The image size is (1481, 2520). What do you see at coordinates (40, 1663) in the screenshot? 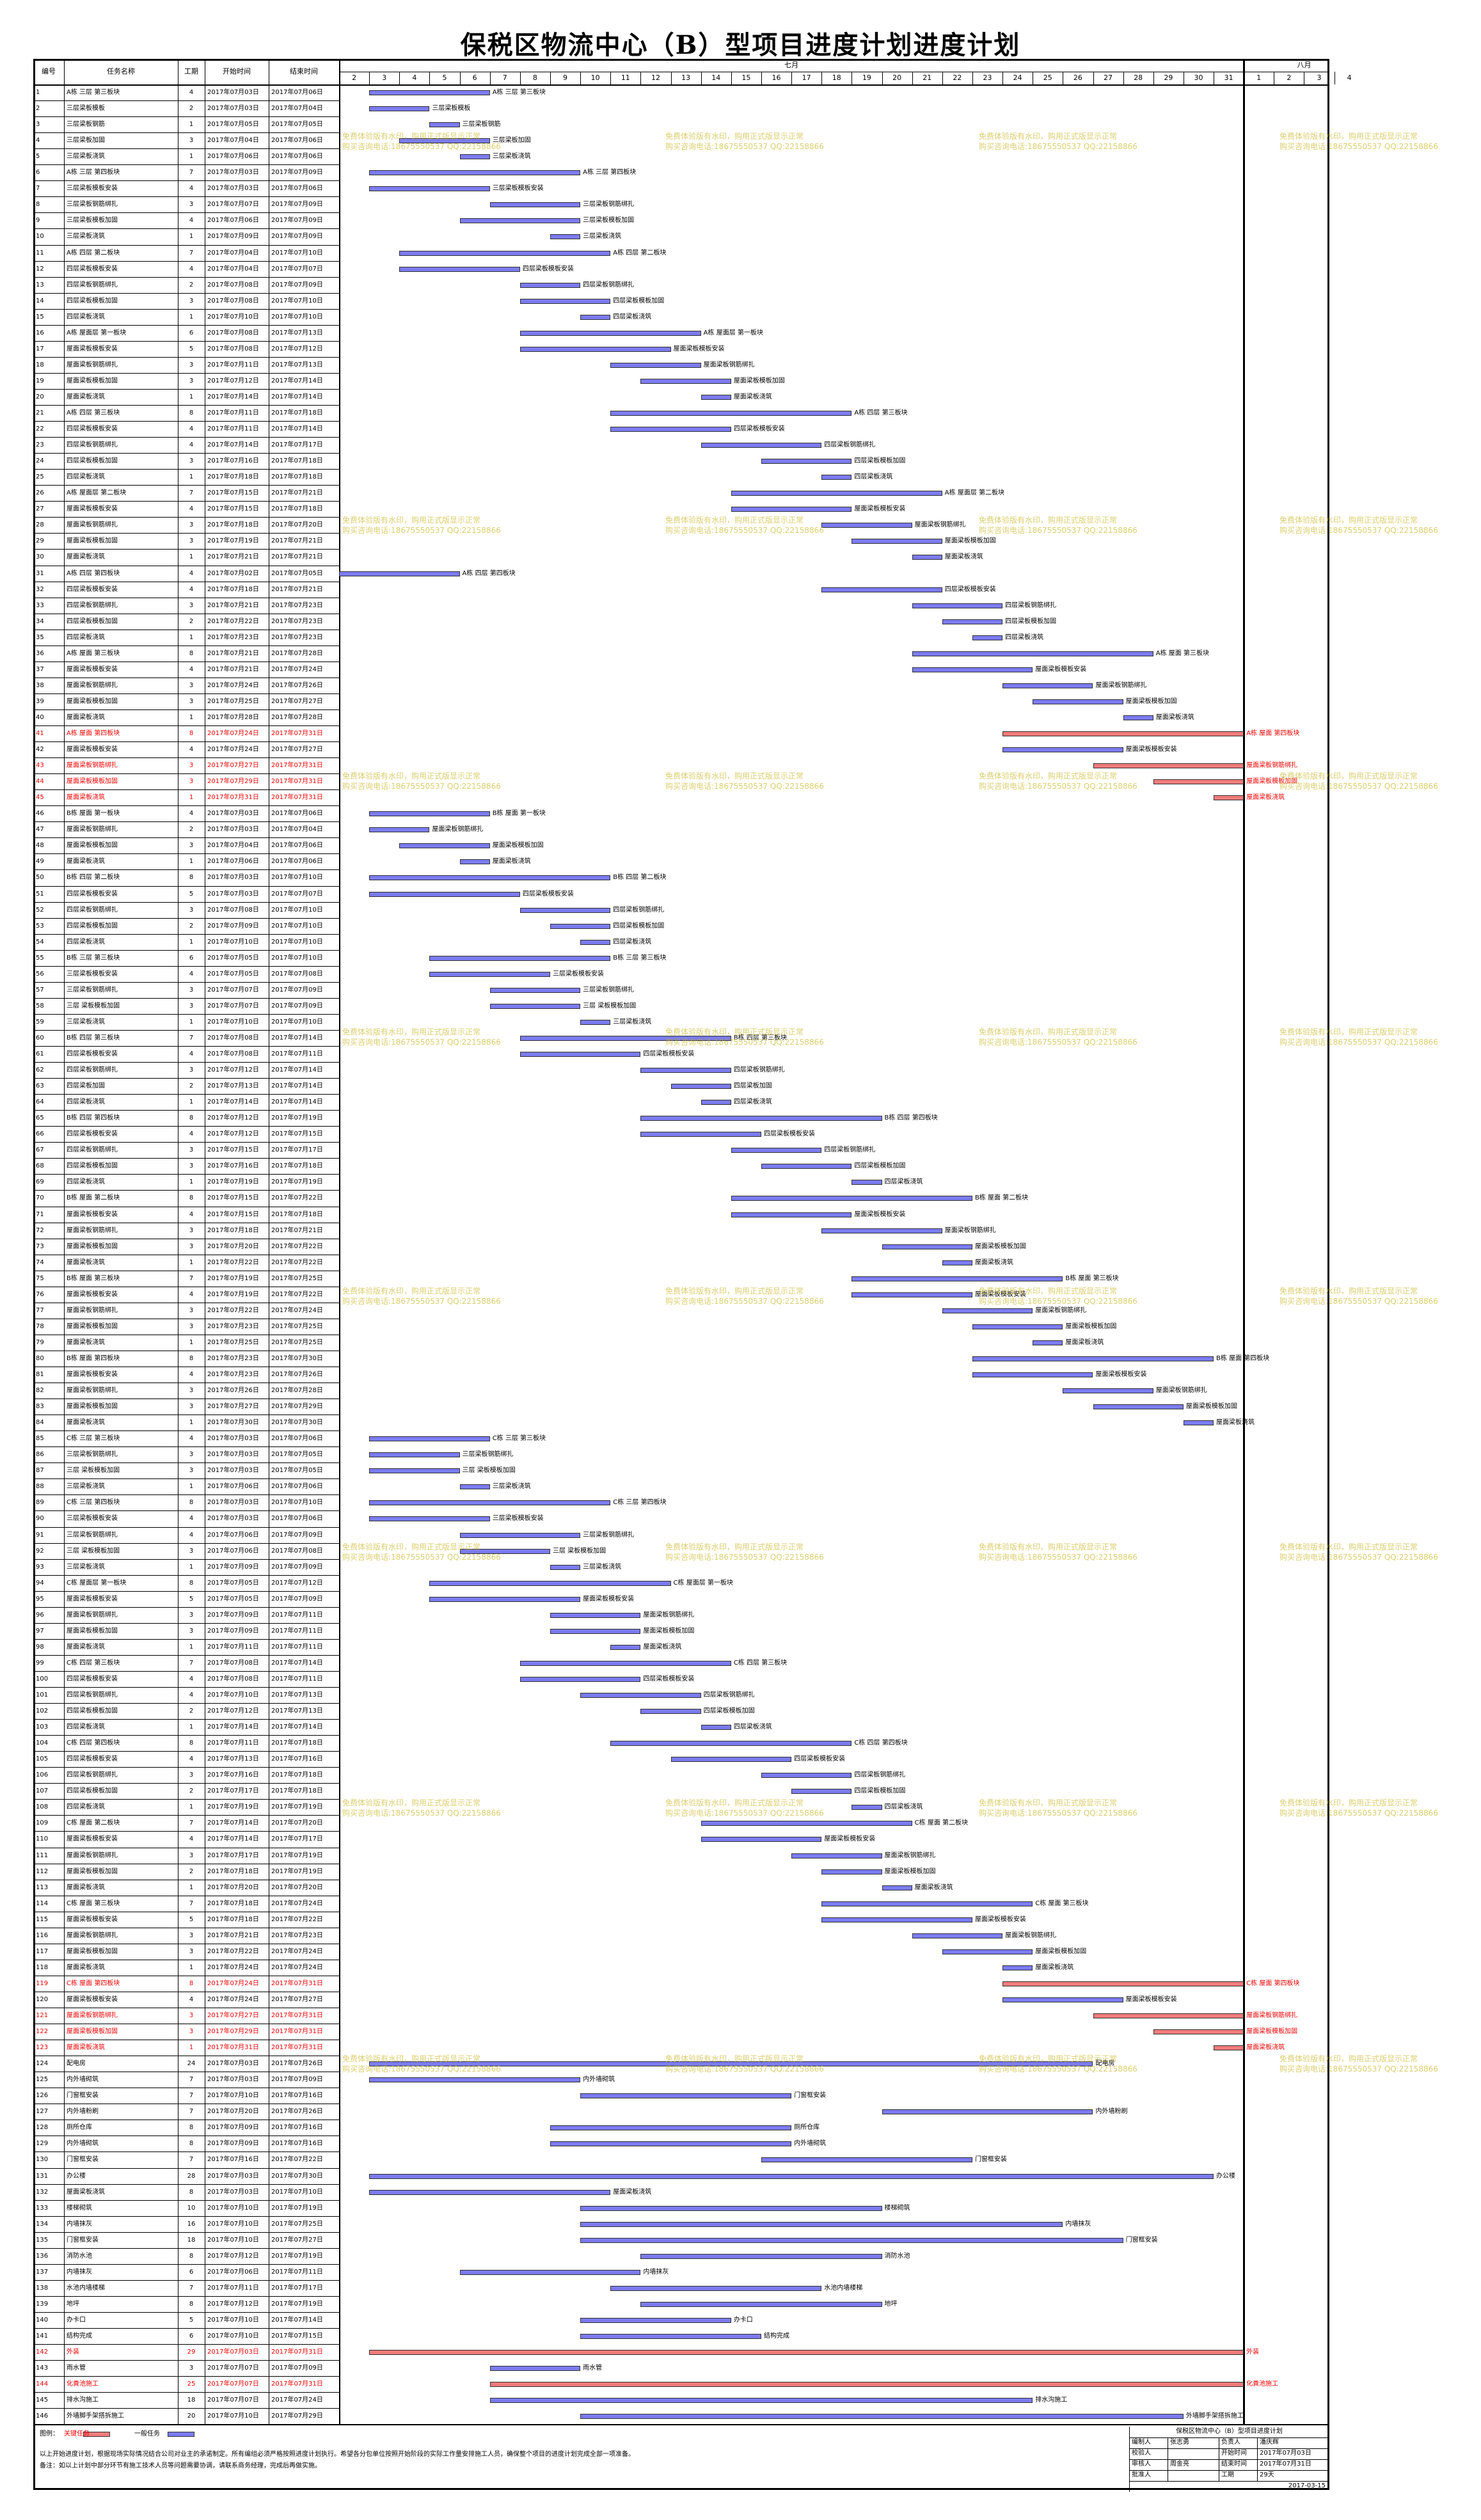
I see `task-no: 99` at bounding box center [40, 1663].